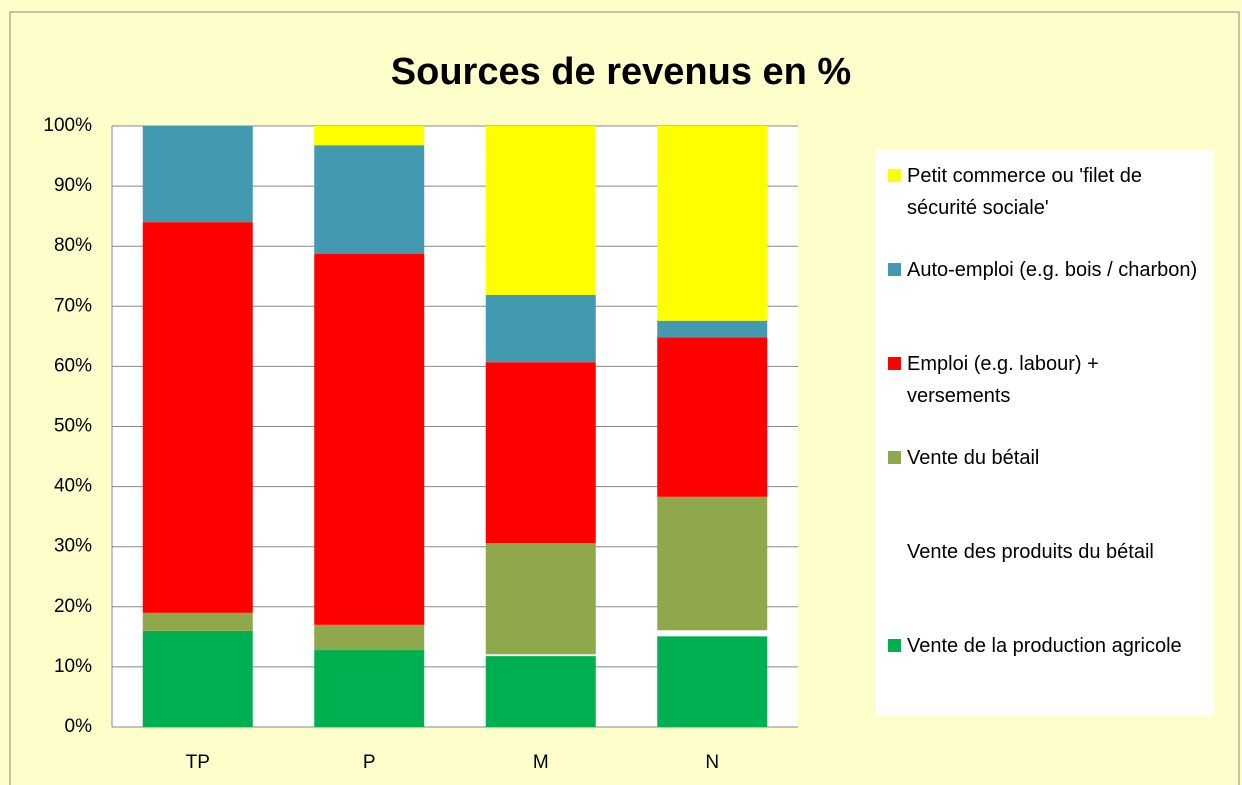 The image size is (1242, 785). What do you see at coordinates (198, 762) in the screenshot?
I see `x-tick-label: TP` at bounding box center [198, 762].